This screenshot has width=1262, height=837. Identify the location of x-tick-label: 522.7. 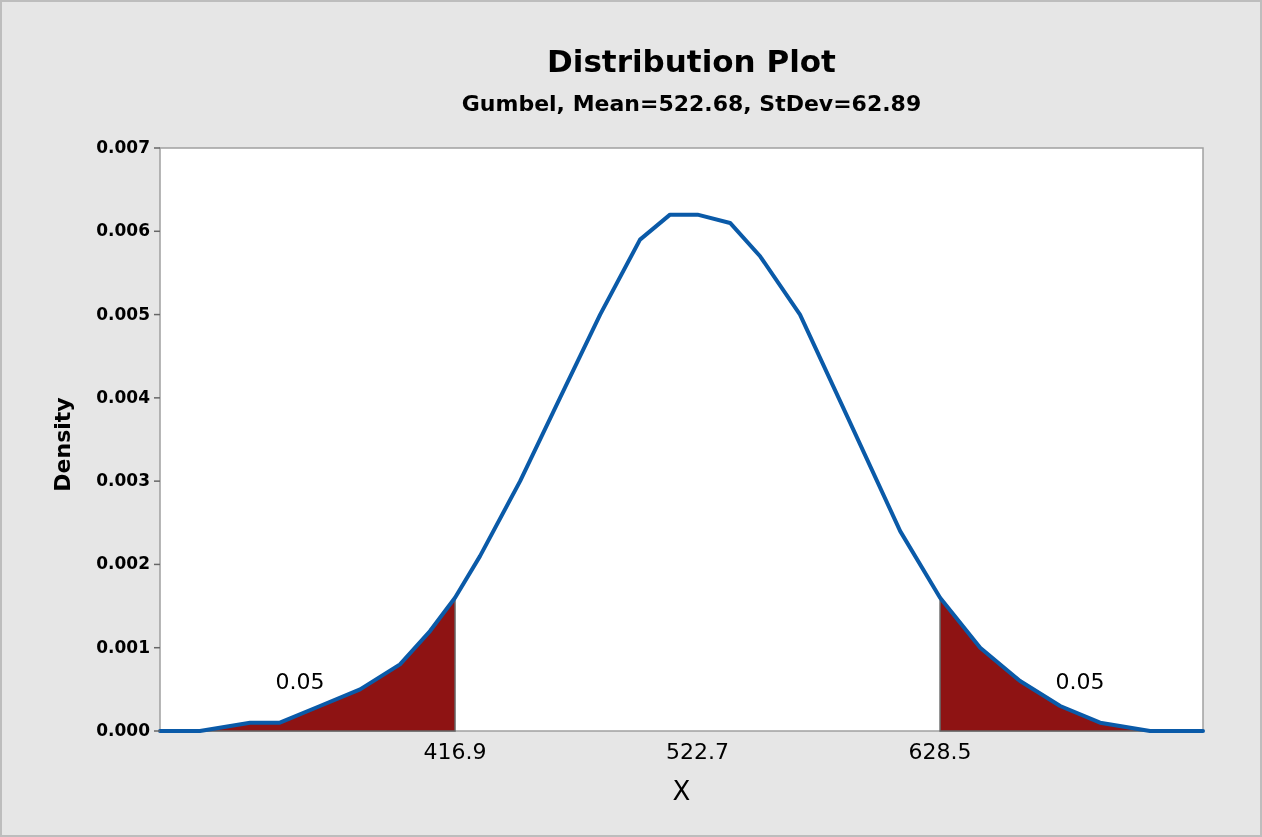
(698, 751).